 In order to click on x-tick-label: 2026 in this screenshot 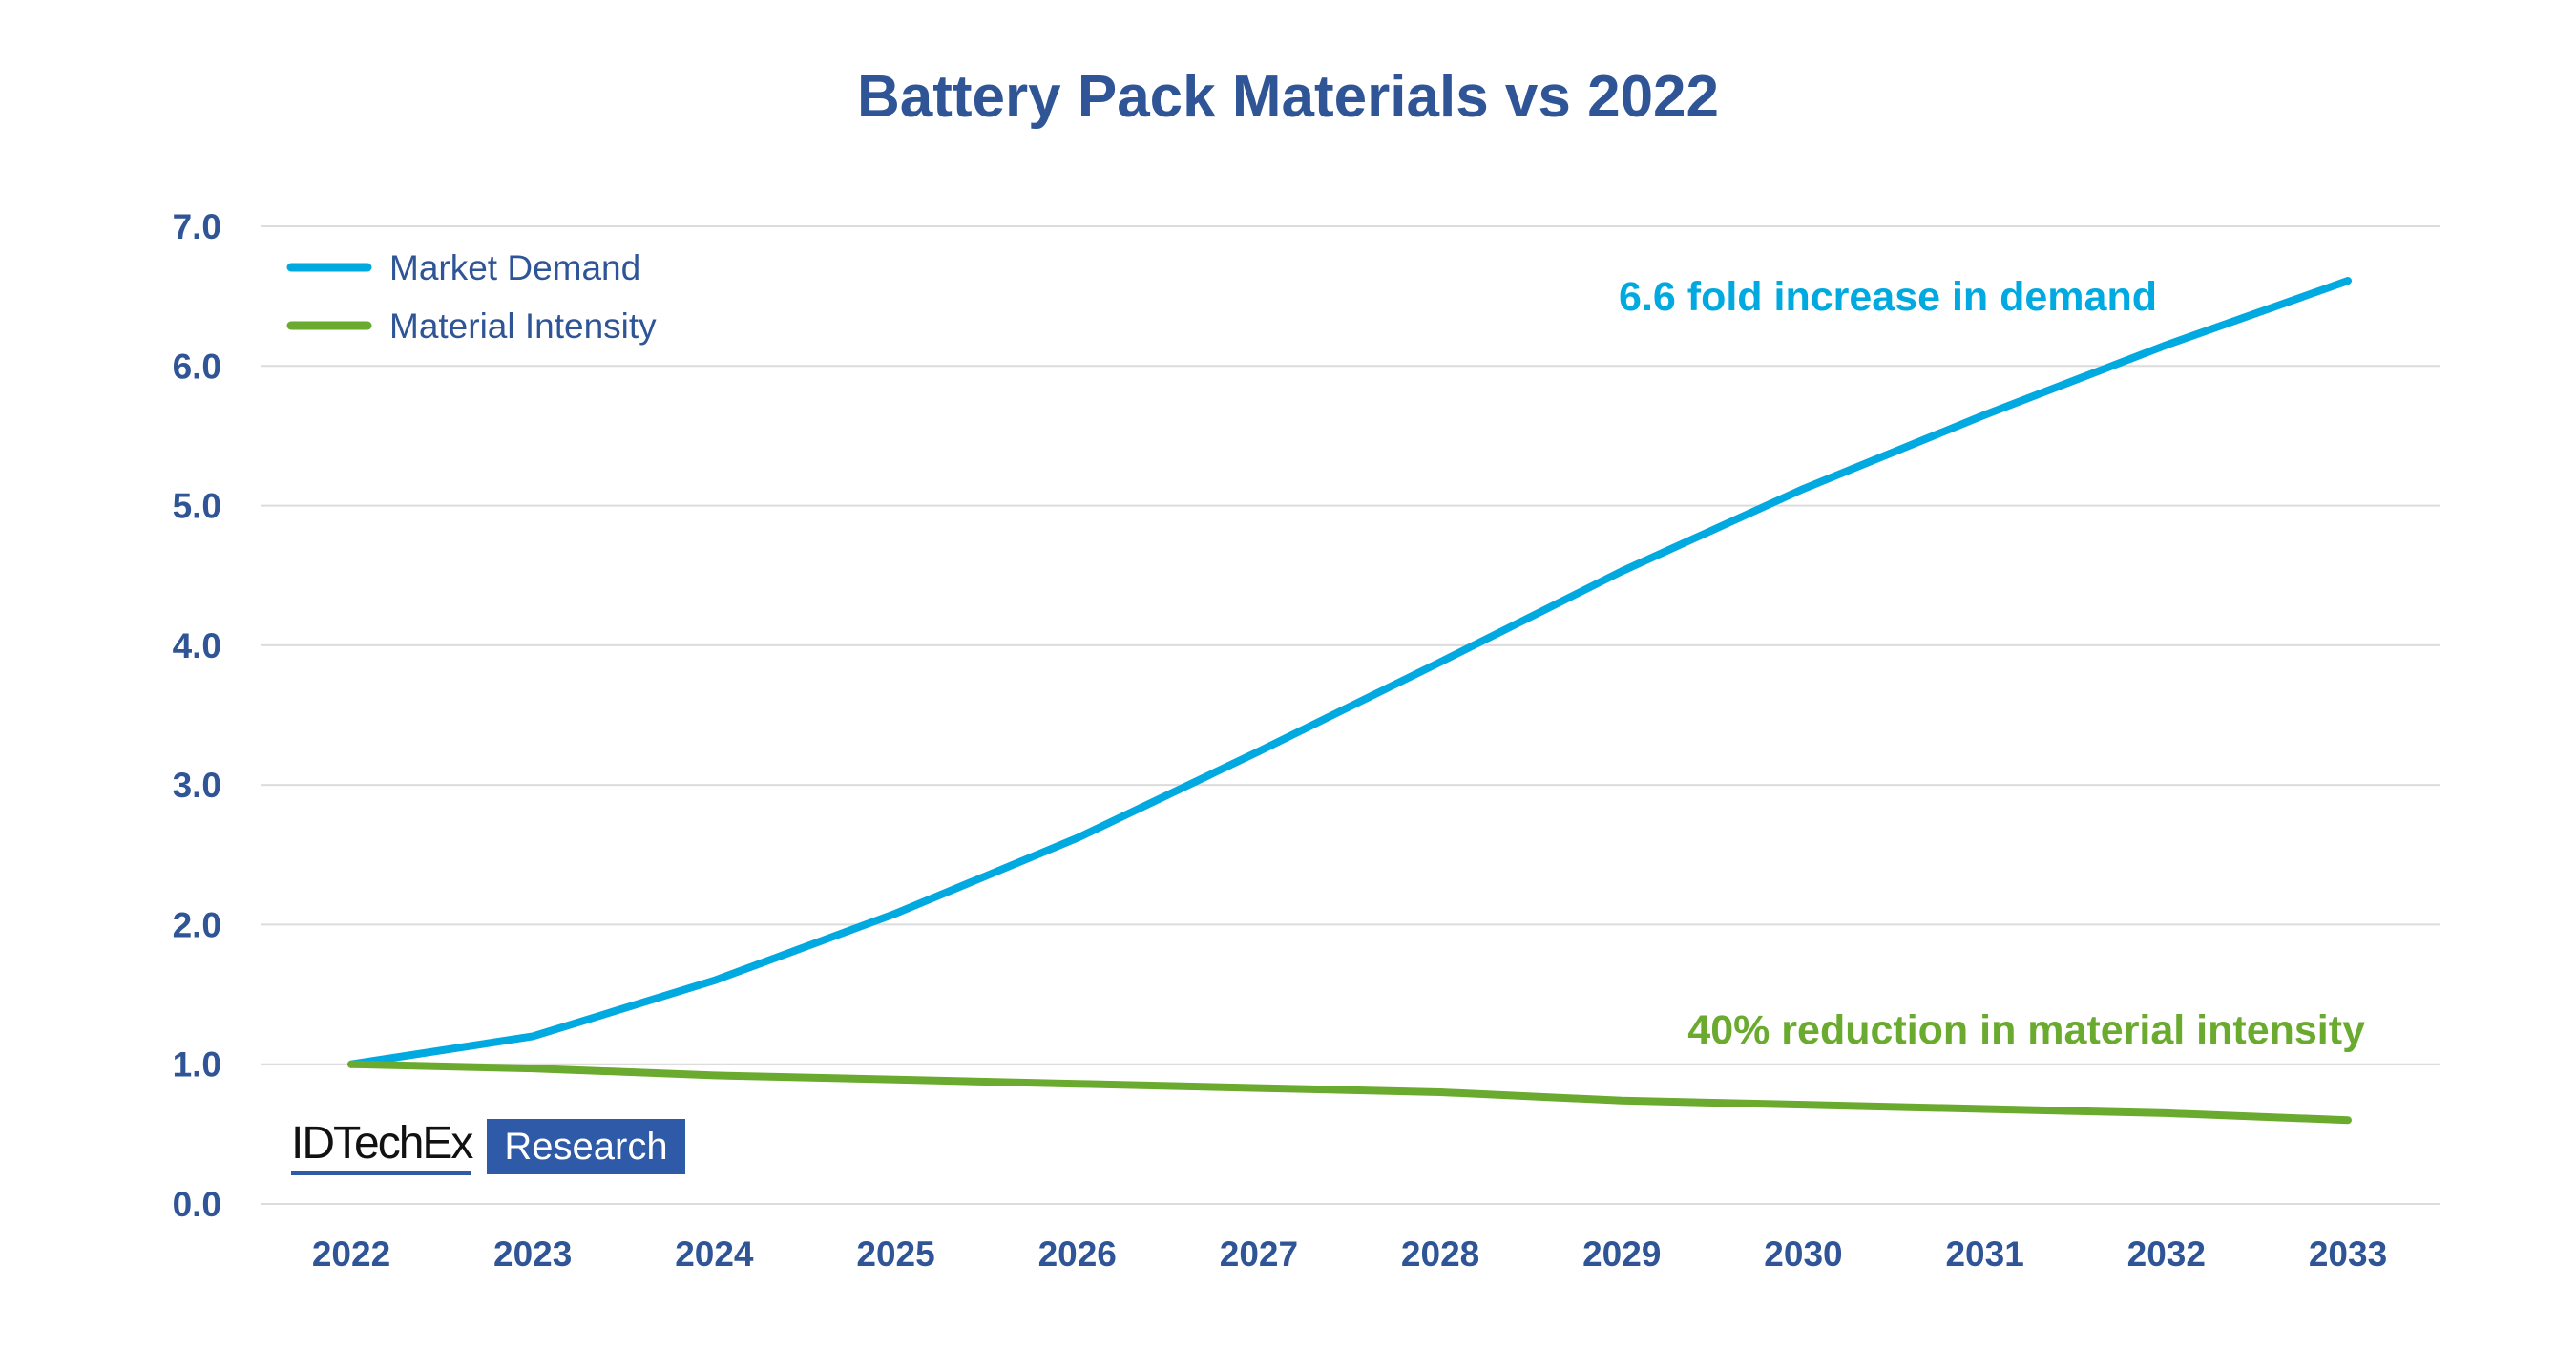, I will do `click(1077, 1254)`.